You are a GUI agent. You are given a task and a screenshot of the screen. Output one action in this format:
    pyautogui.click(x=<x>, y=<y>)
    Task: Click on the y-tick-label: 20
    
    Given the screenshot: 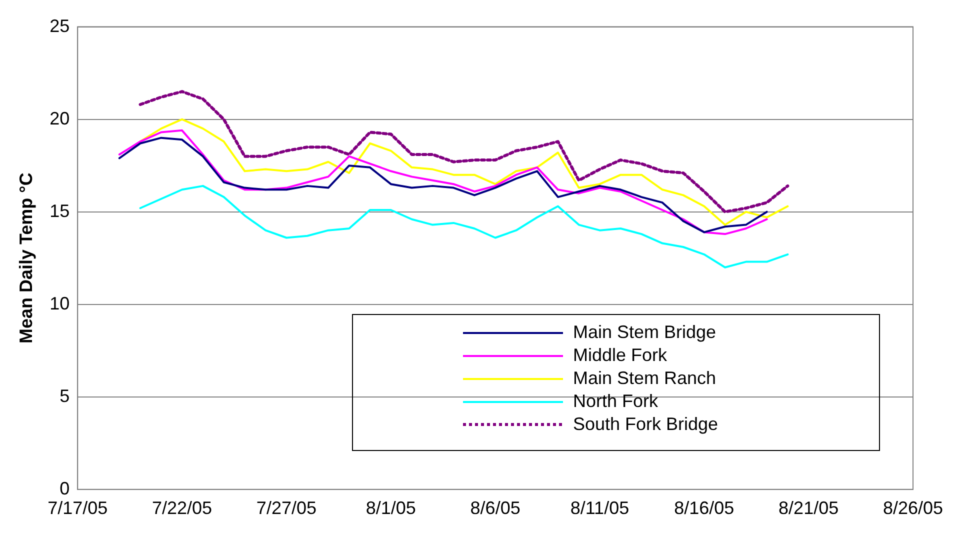 What is the action you would take?
    pyautogui.click(x=60, y=118)
    